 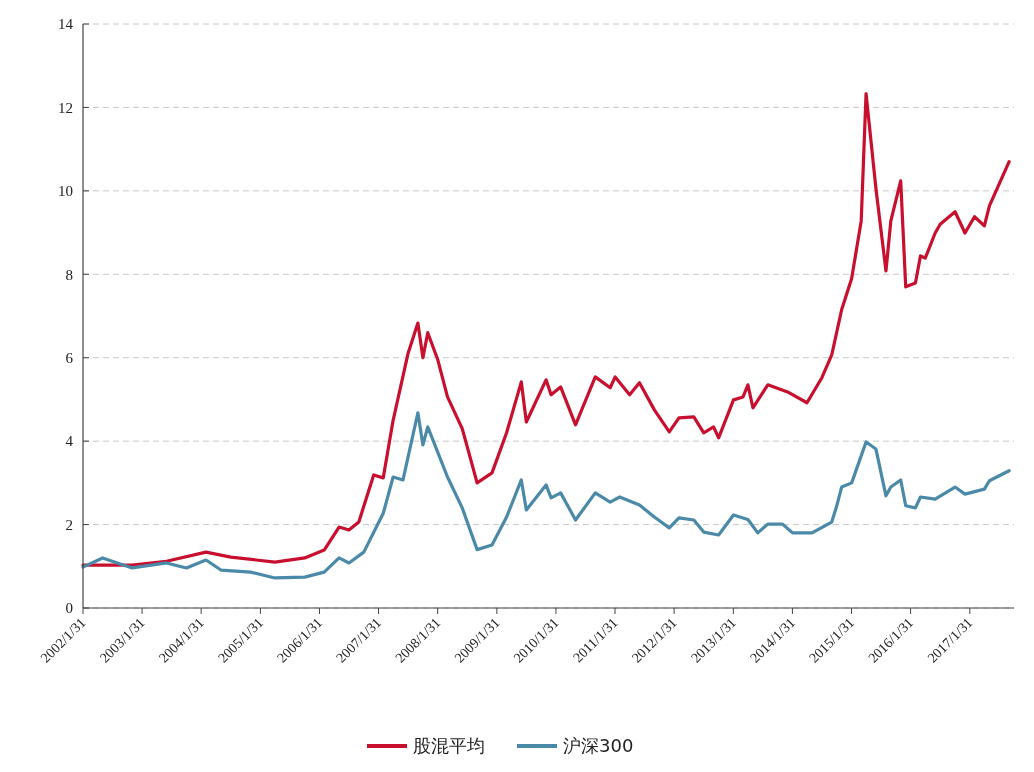 I want to click on y-tick-label: 8, so click(x=69, y=274).